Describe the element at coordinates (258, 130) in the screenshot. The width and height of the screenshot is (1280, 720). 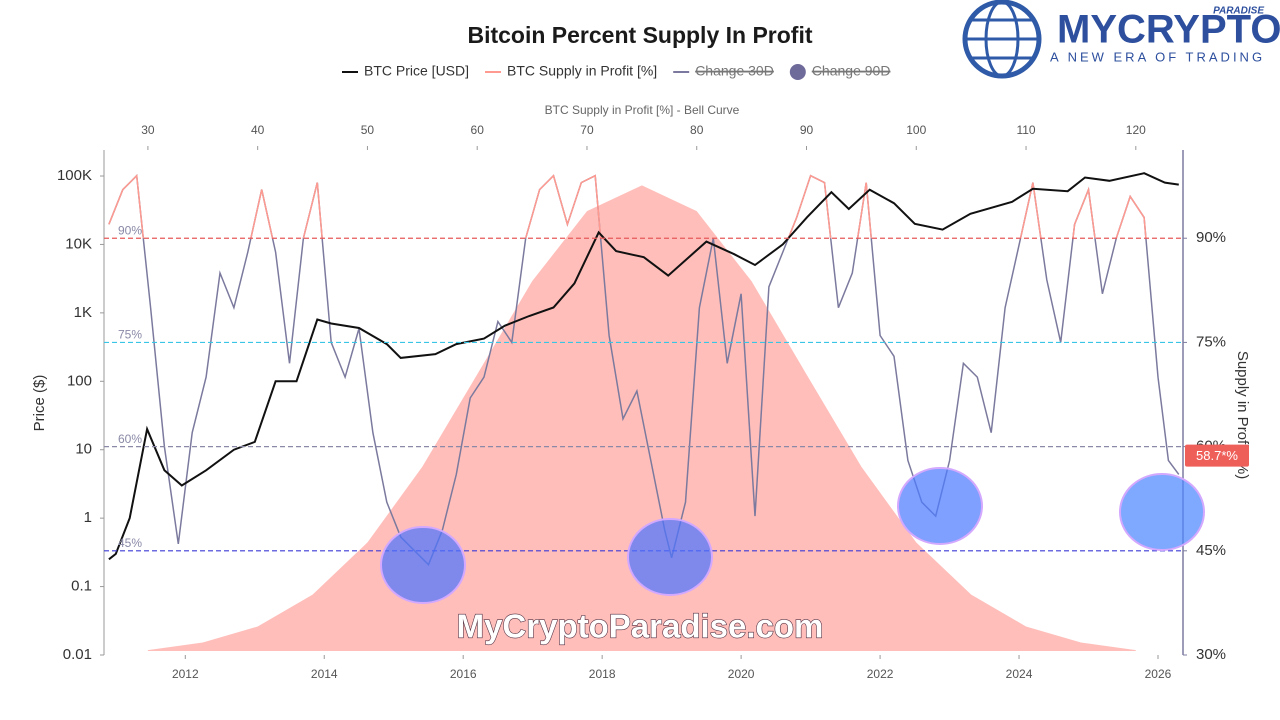
I see `x2-tick-label: 40` at that location.